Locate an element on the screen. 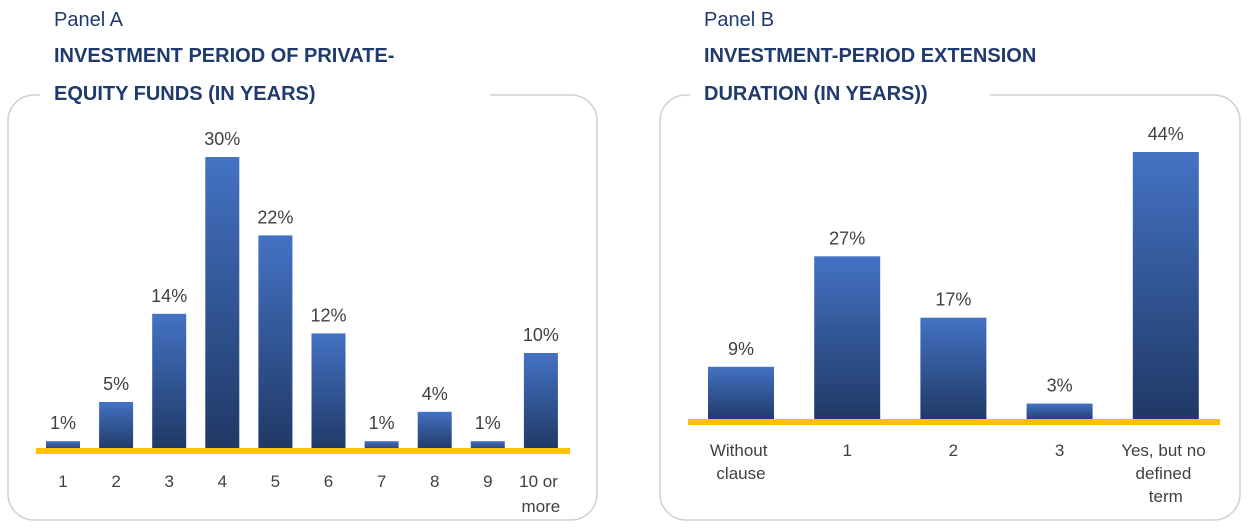  value-label: 14% is located at coordinates (169, 296).